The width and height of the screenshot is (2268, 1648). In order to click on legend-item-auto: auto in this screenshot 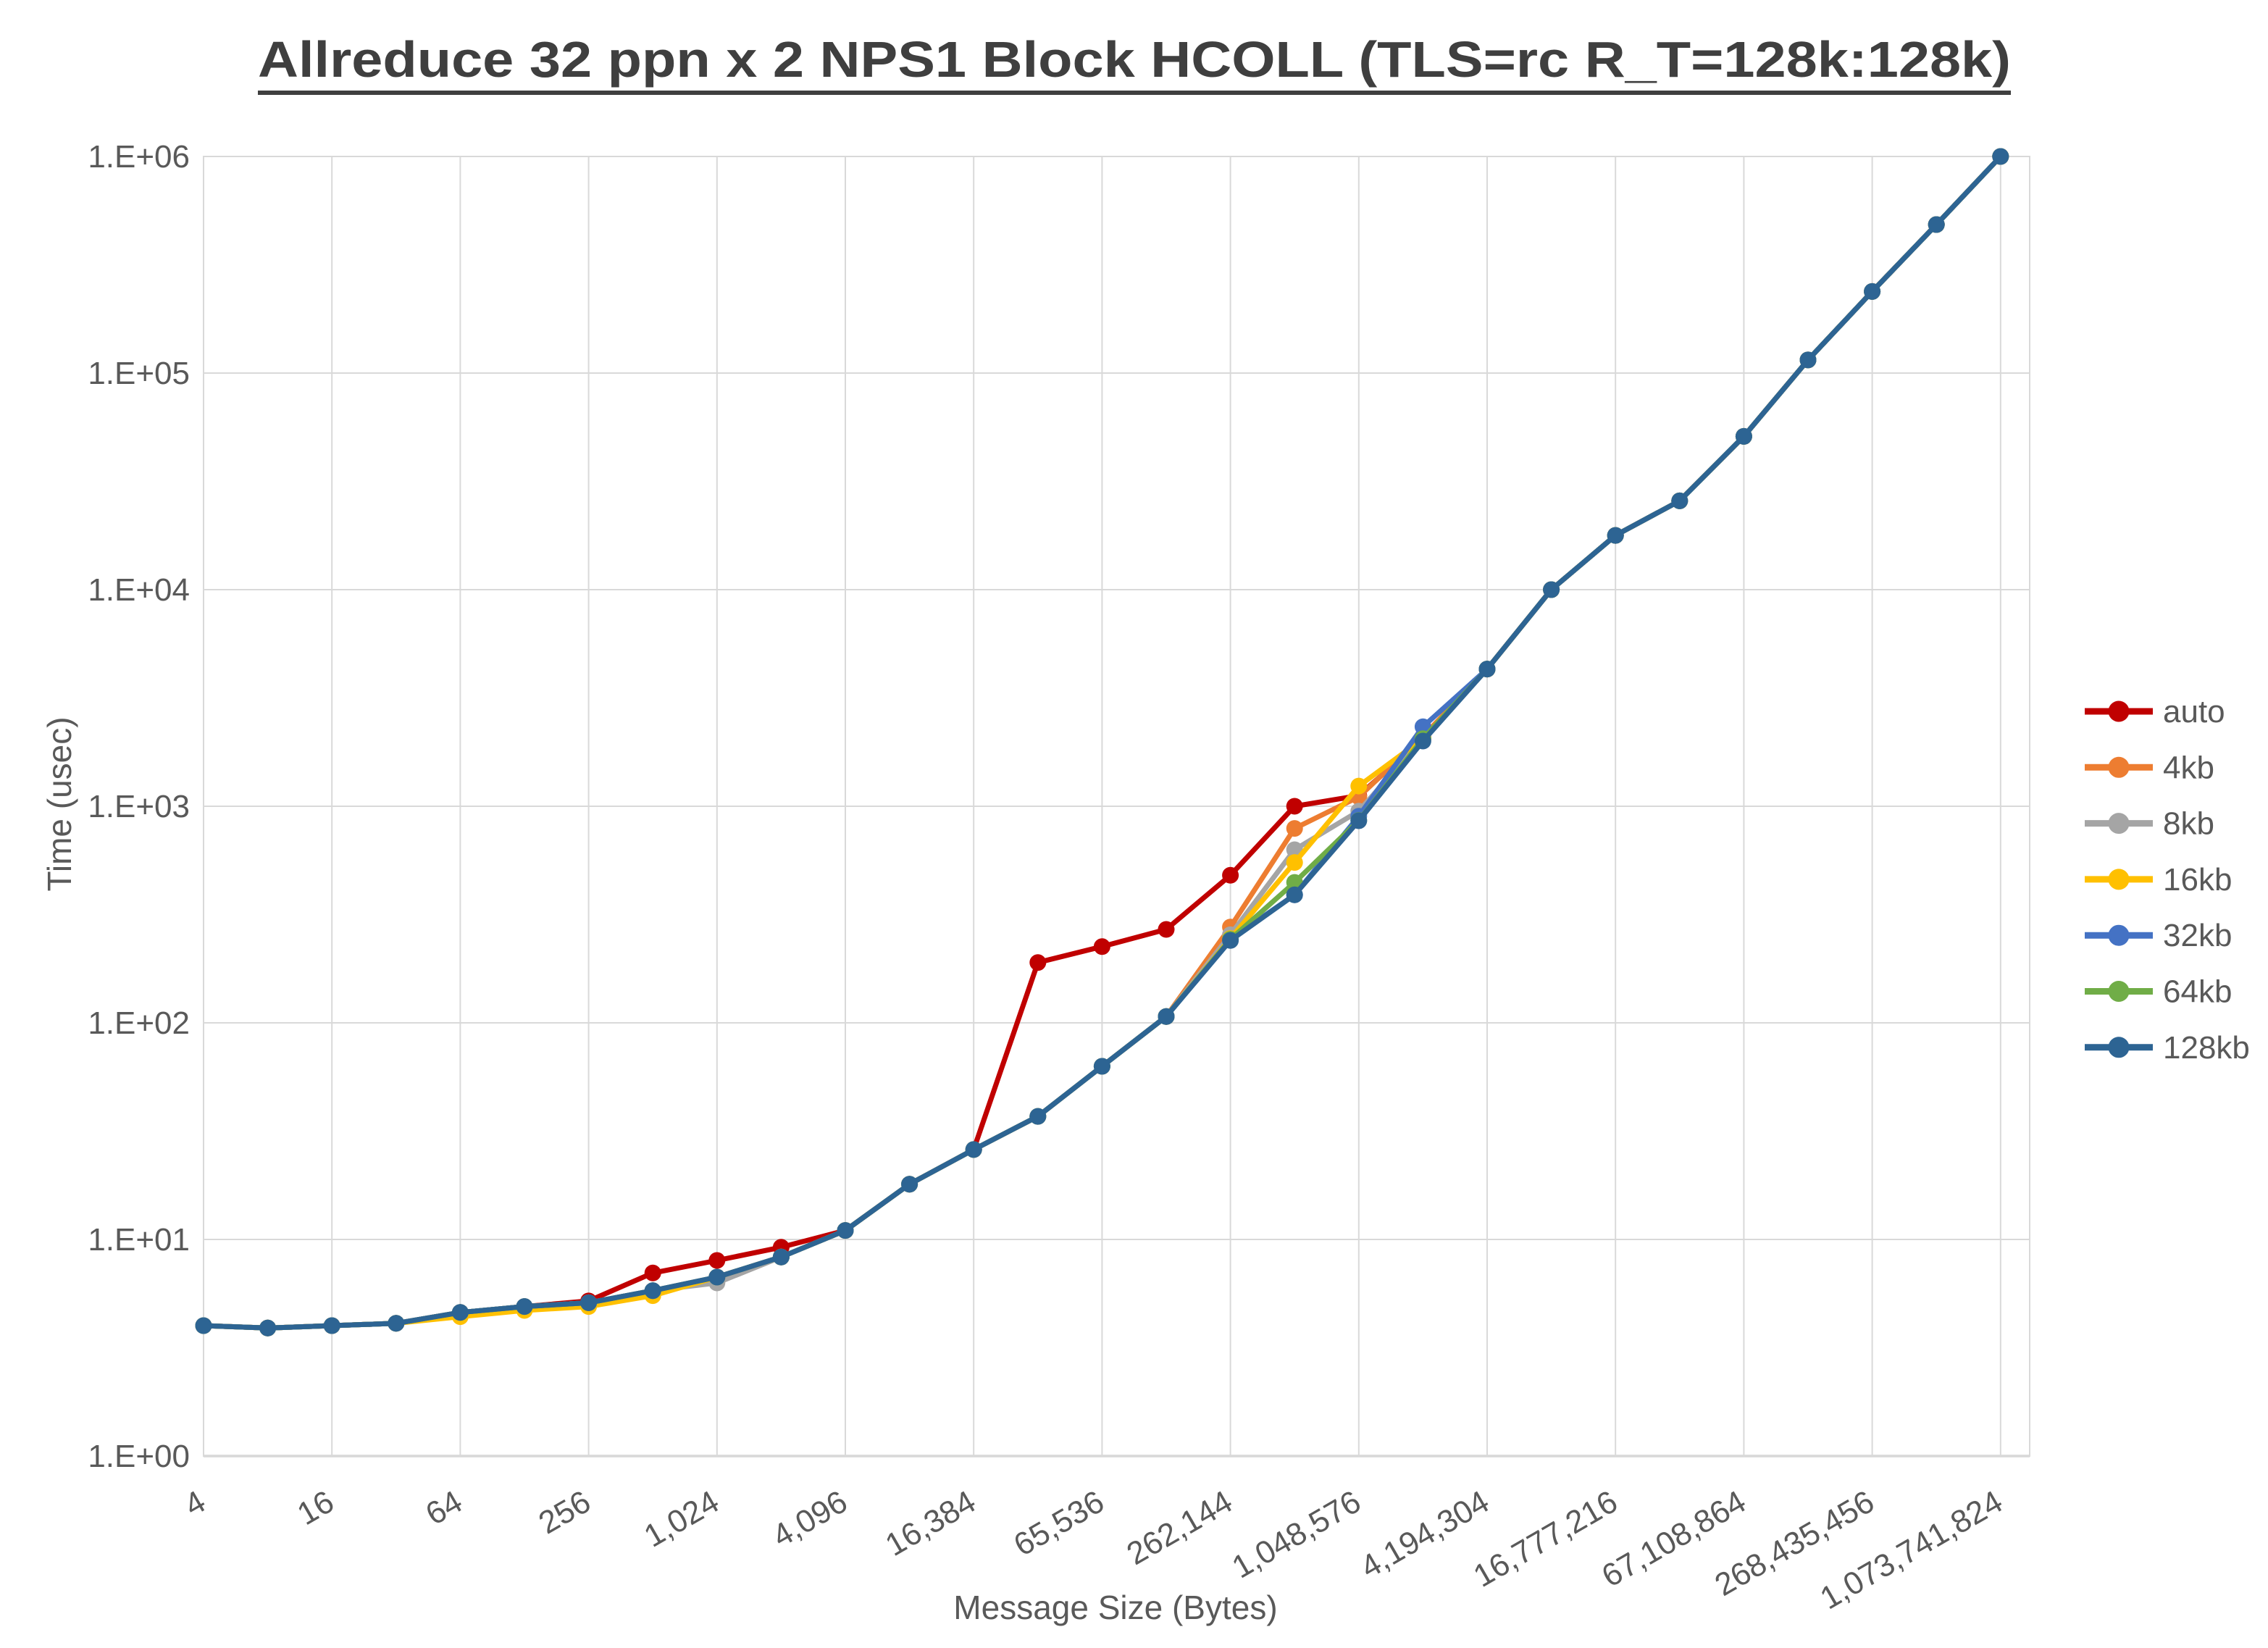, I will do `click(2155, 711)`.